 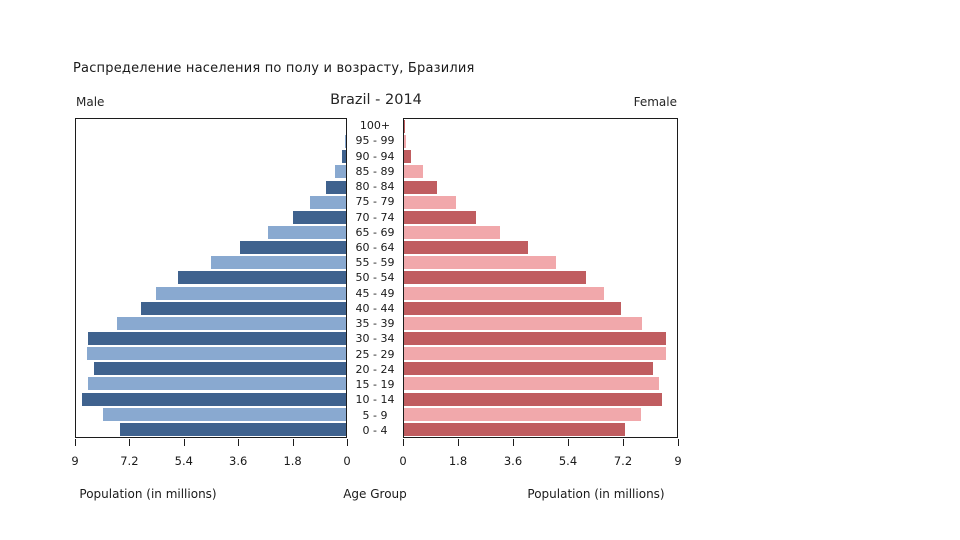 What do you see at coordinates (596, 494) in the screenshot?
I see `female-xaxis-label: Population (in millions)` at bounding box center [596, 494].